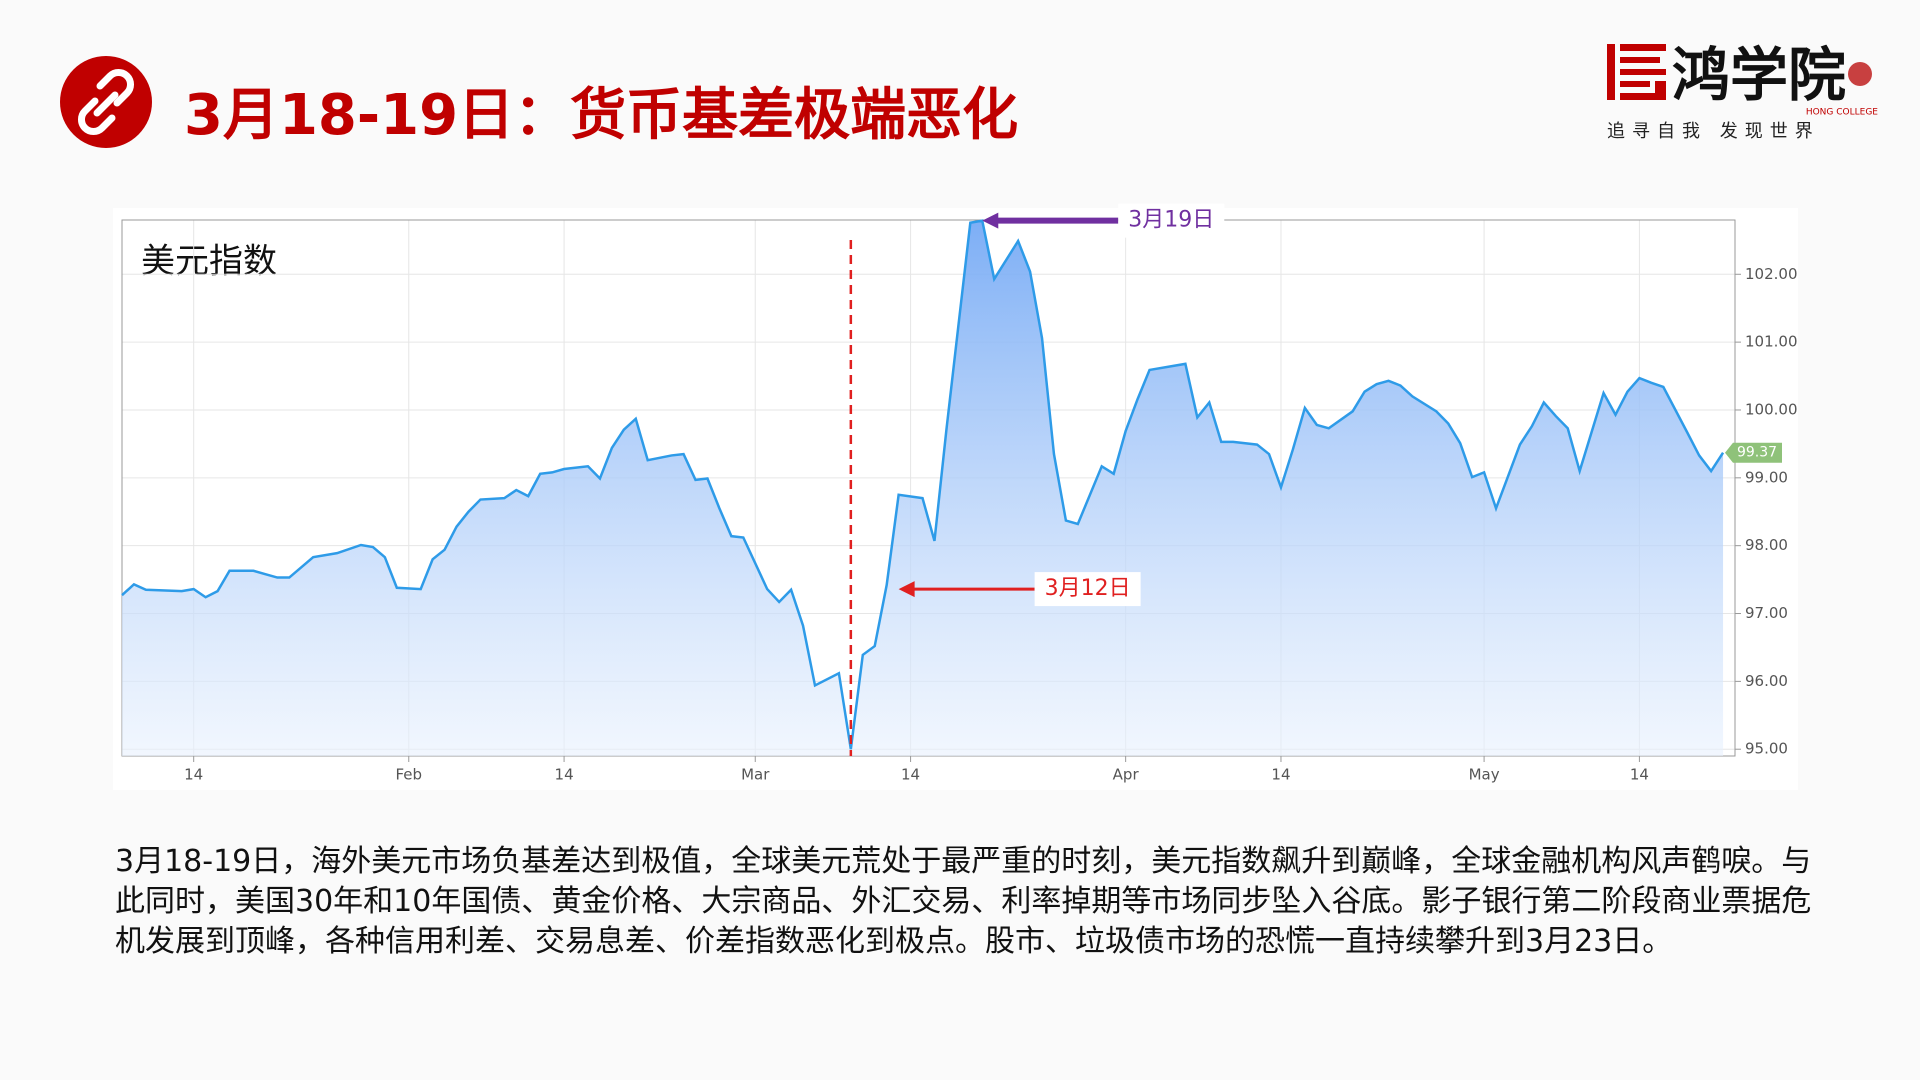 The image size is (1920, 1080). What do you see at coordinates (209, 262) in the screenshot?
I see `chart-title: 美元指数` at bounding box center [209, 262].